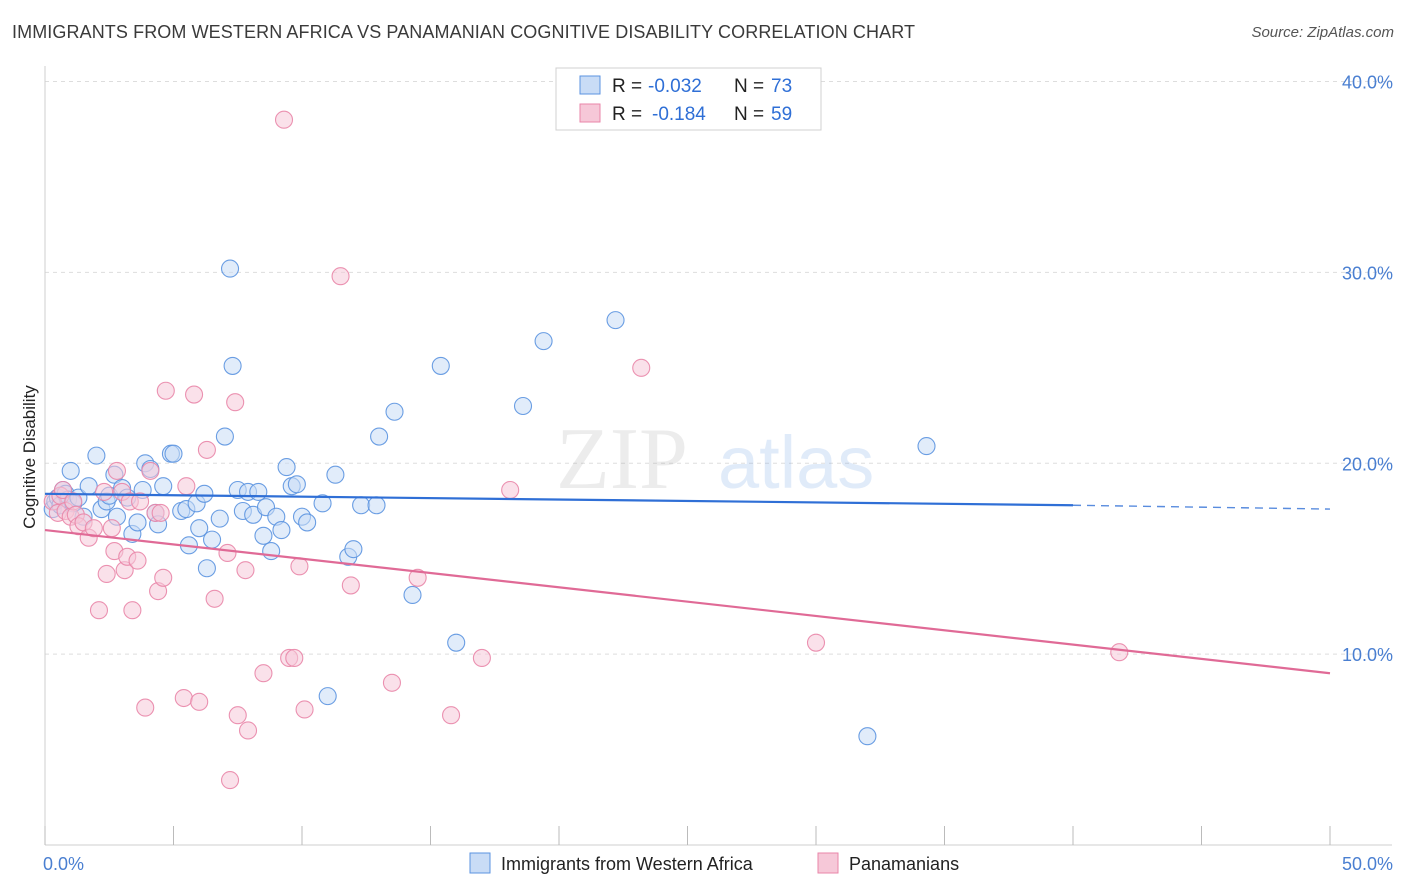 Image resolution: width=1406 pixels, height=892 pixels. Describe the element at coordinates (679, 114) in the screenshot. I see `legend-r-value-pink: -0.184` at that location.